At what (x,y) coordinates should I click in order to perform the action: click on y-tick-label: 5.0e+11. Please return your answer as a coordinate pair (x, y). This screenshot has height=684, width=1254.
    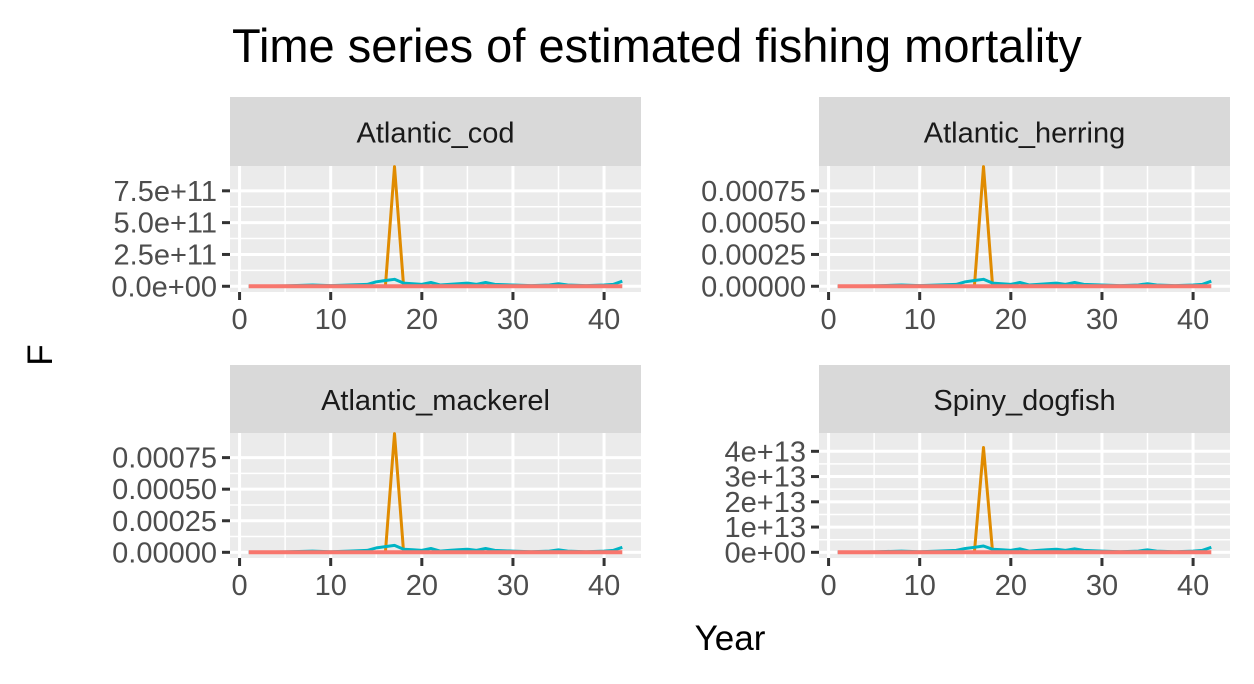
    Looking at the image, I should click on (165, 224).